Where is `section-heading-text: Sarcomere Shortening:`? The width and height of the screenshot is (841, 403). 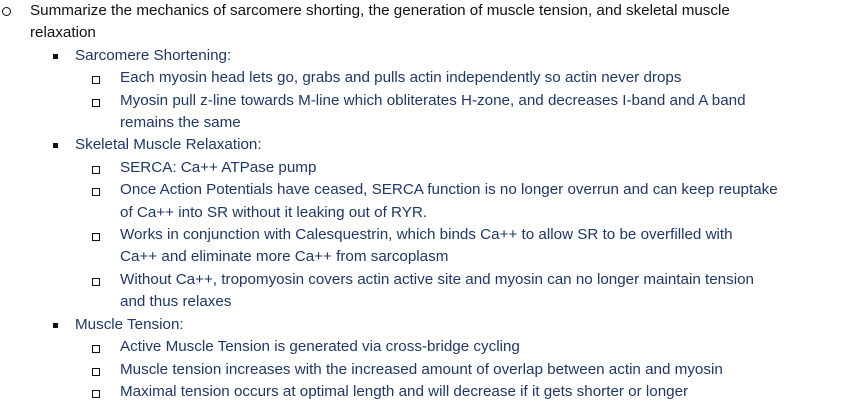 section-heading-text: Sarcomere Shortening: is located at coordinates (153, 55).